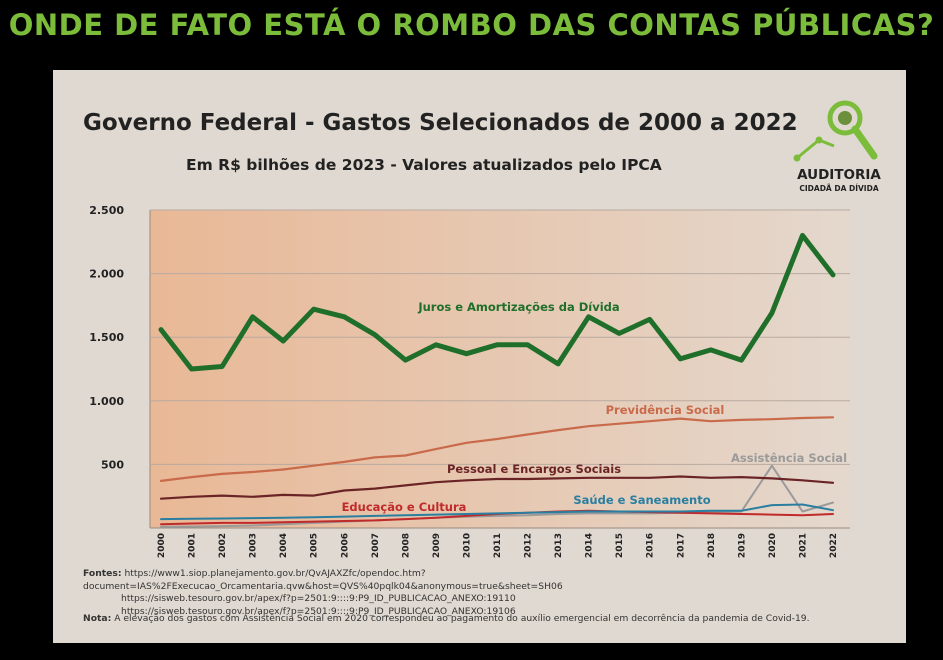 The width and height of the screenshot is (943, 660). What do you see at coordinates (839, 175) in the screenshot?
I see `logo-name: AUDITORIA` at bounding box center [839, 175].